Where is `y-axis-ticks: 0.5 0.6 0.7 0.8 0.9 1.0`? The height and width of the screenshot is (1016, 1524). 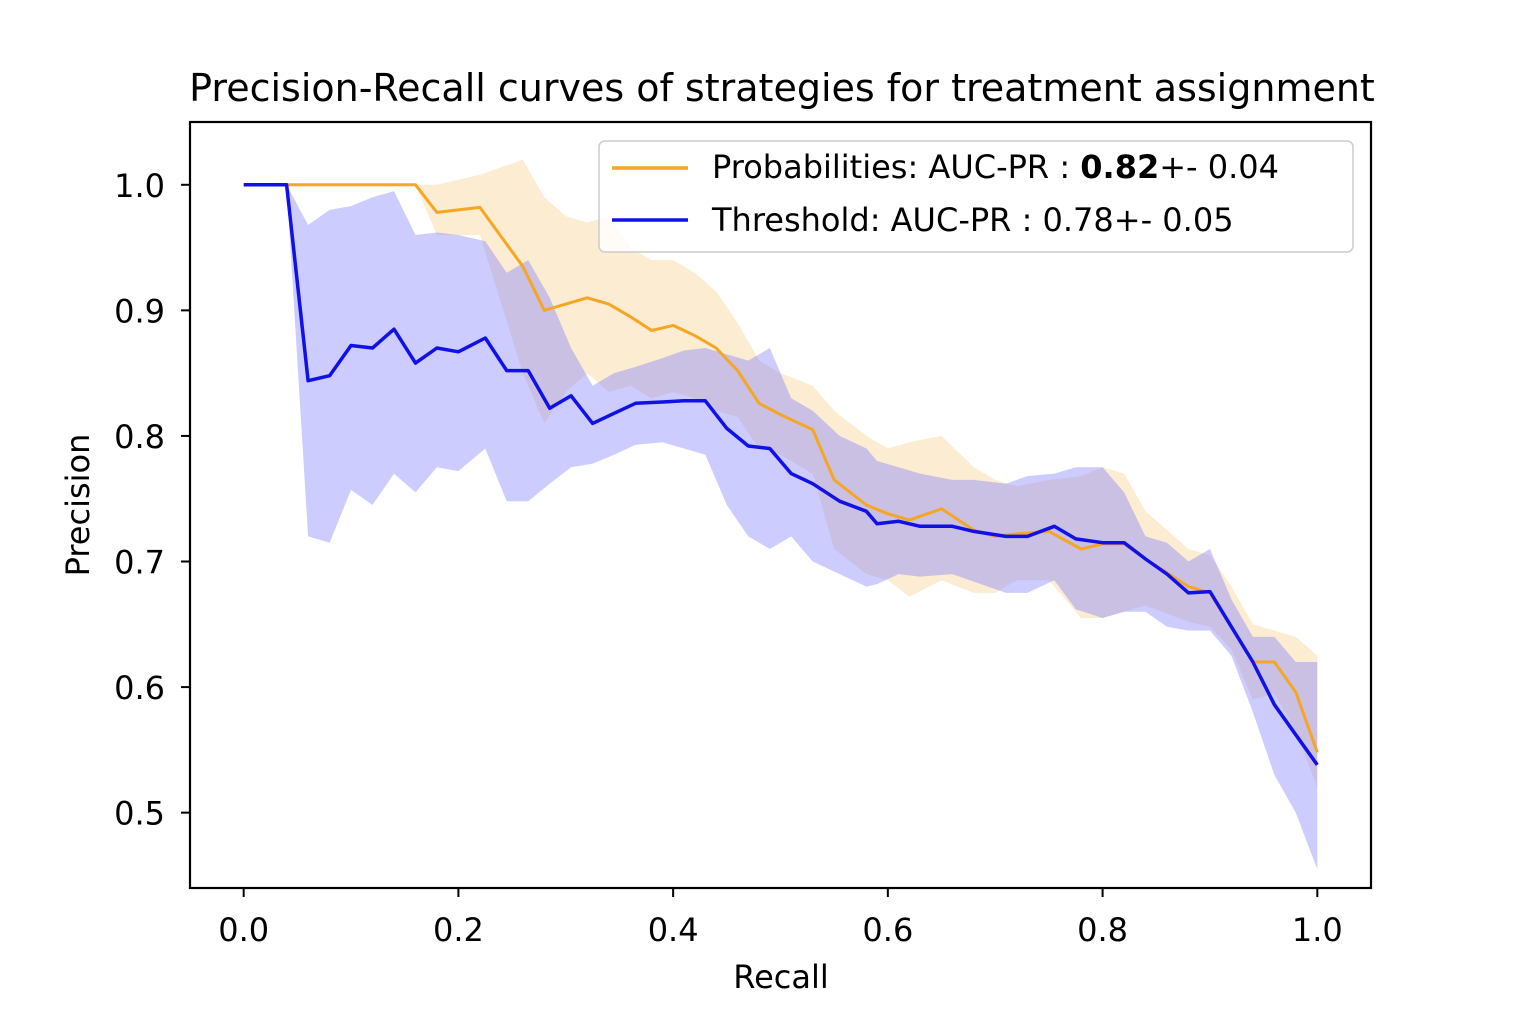
y-axis-ticks: 0.5 0.6 0.7 0.8 0.9 1.0 is located at coordinates (152, 500).